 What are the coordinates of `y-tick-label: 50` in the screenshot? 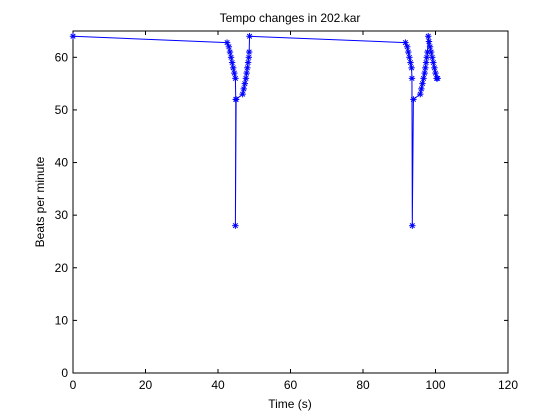 It's located at (62, 110).